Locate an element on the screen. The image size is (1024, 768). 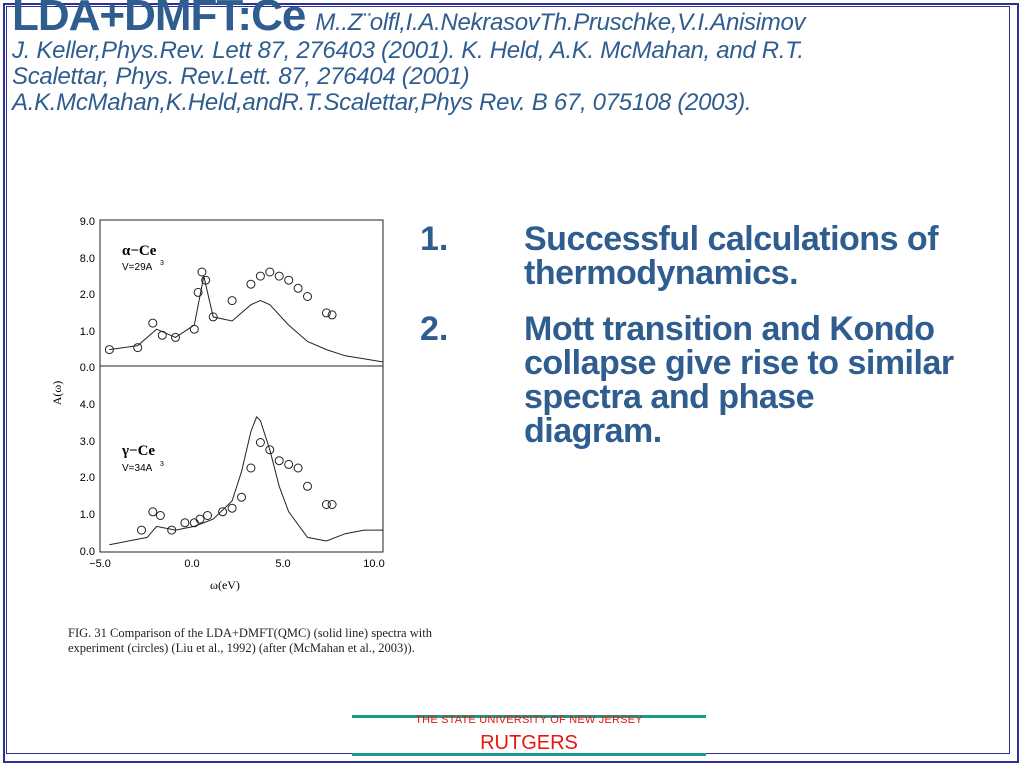
x-tick-label: 10.0 is located at coordinates (373, 564).